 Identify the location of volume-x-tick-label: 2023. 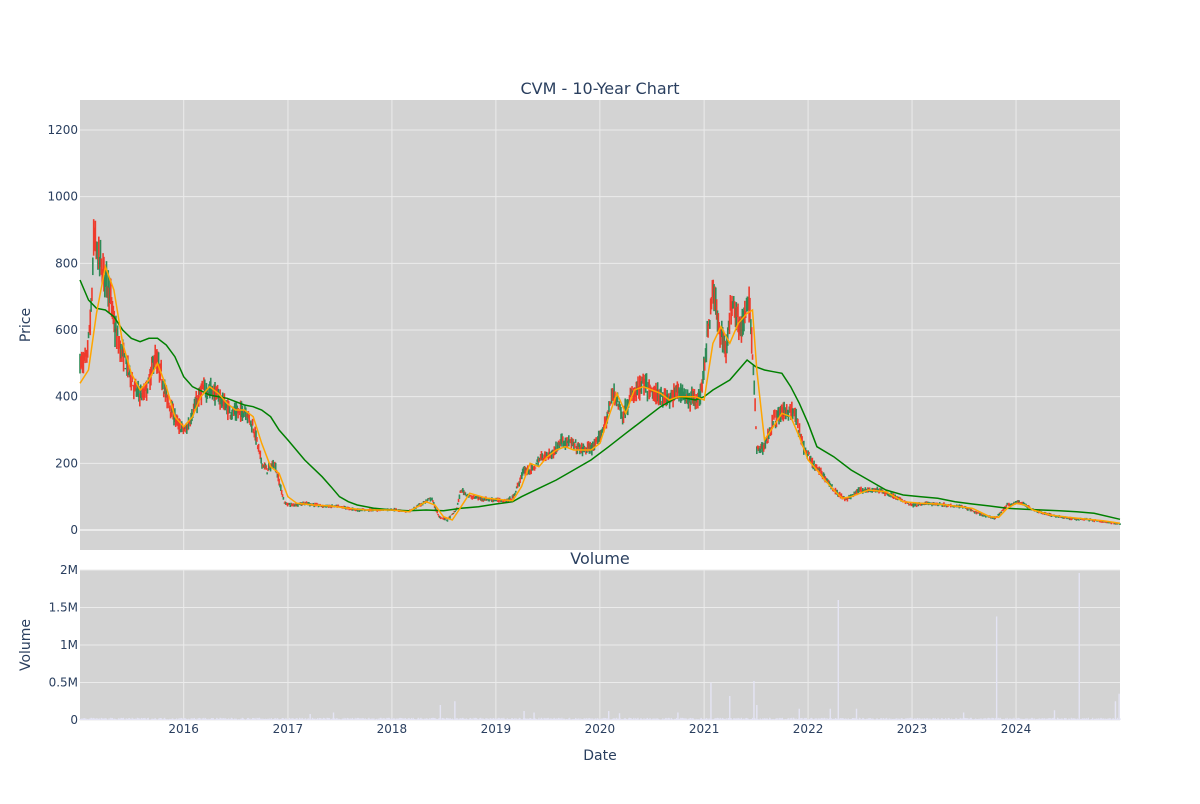
(912, 729).